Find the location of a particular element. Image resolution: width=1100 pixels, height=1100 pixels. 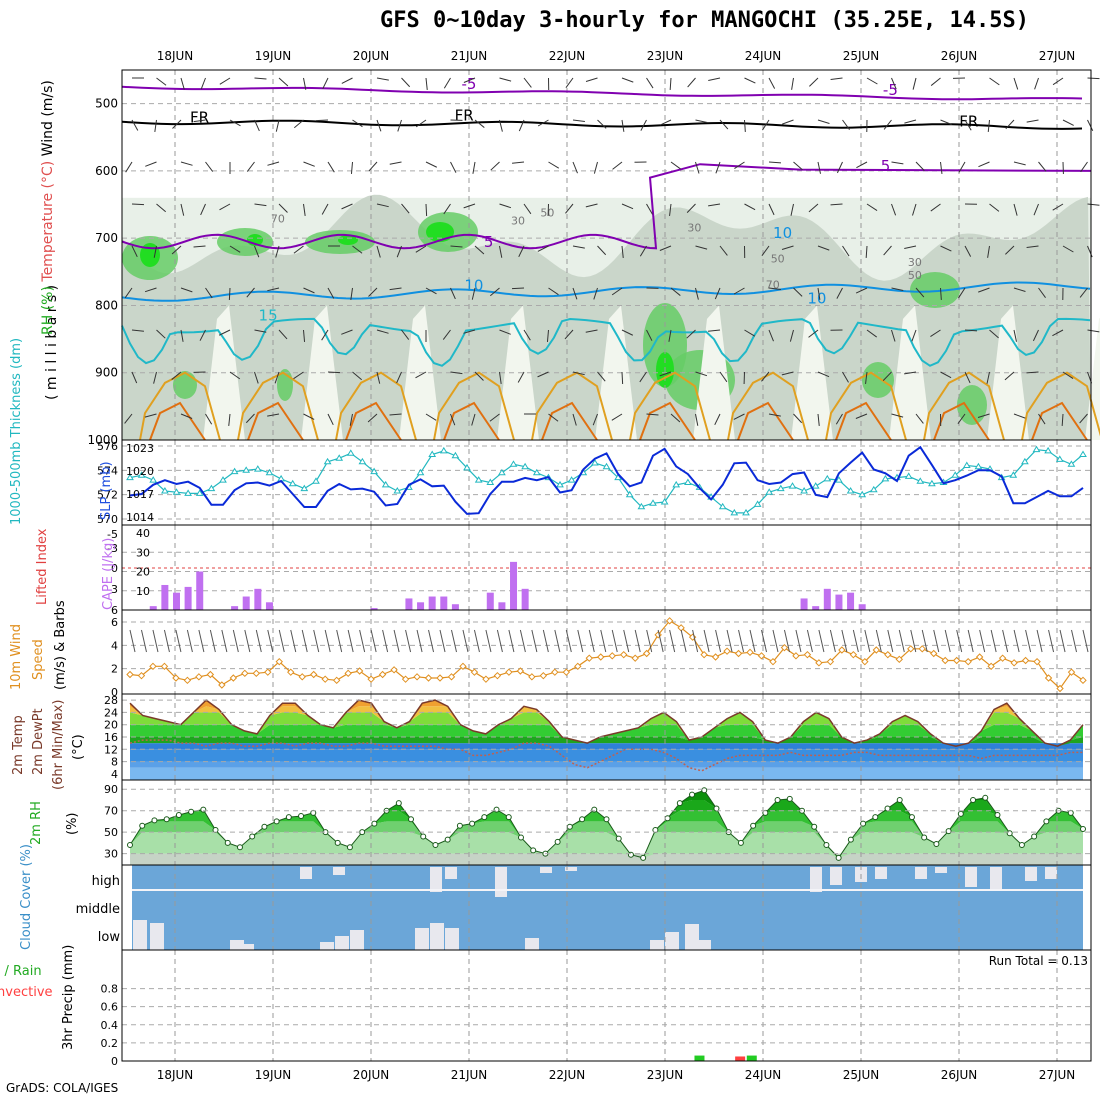

contour-label: FR is located at coordinates (464, 115).